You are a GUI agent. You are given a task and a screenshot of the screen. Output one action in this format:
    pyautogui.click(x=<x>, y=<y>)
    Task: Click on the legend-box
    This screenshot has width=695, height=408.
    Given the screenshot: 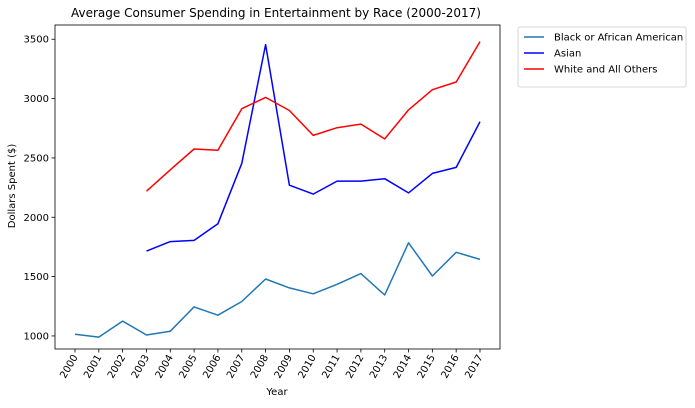 What is the action you would take?
    pyautogui.click(x=602, y=57)
    